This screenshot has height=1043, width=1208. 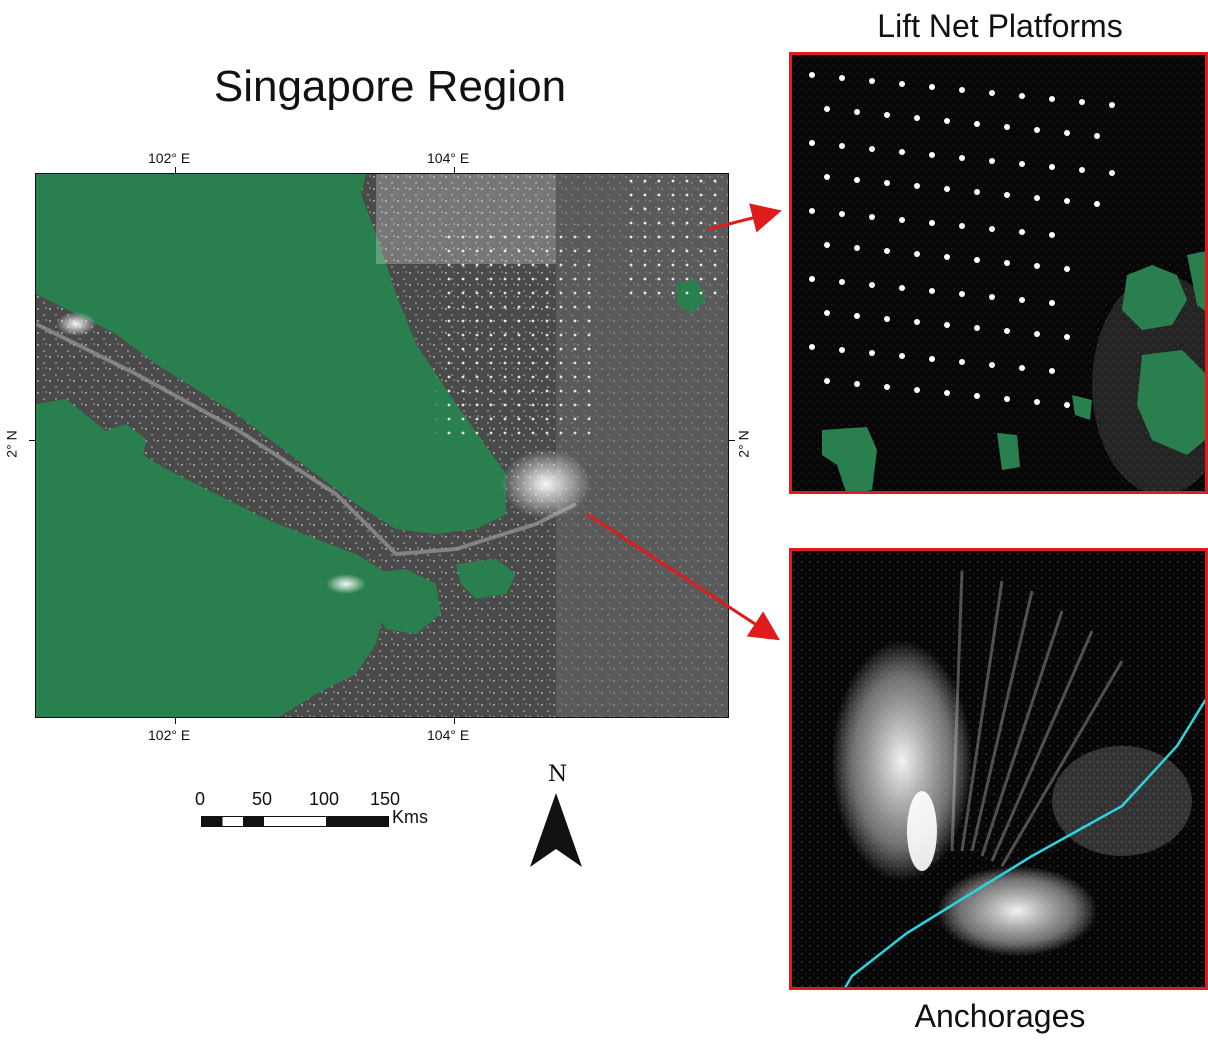 I want to click on inset-lift-net-platforms, so click(x=998, y=273).